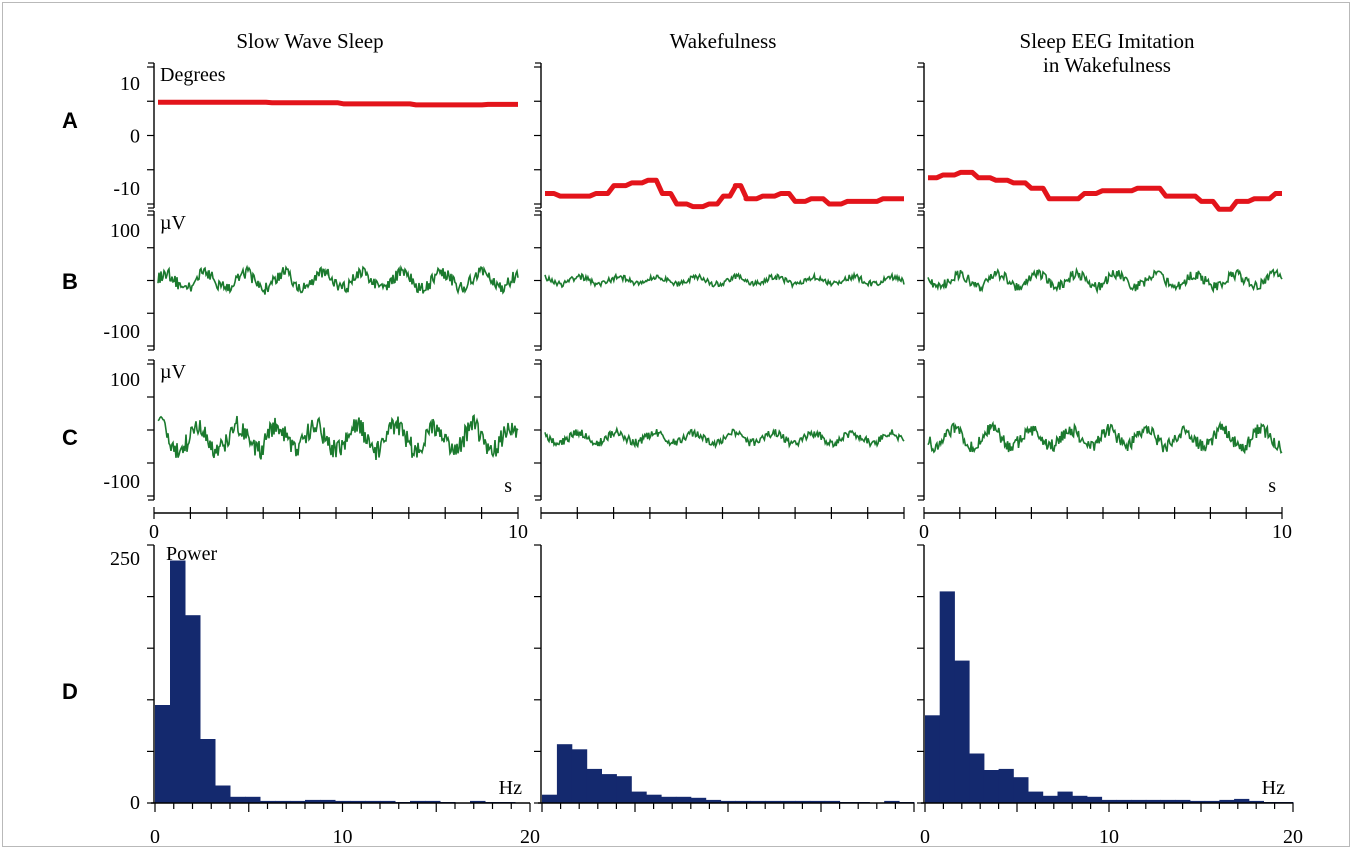  Describe the element at coordinates (309, 41) in the screenshot. I see `column-title-slow-wave-sleep: Slow Wave Sleep` at that location.